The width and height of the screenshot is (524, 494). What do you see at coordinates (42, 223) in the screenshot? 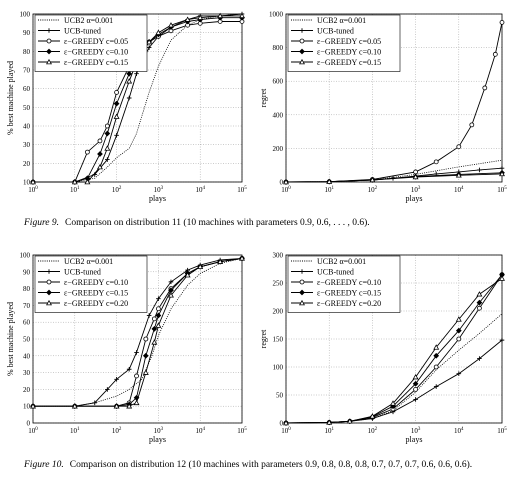
I see `figure-9-label: Figure 9.` at bounding box center [42, 223].